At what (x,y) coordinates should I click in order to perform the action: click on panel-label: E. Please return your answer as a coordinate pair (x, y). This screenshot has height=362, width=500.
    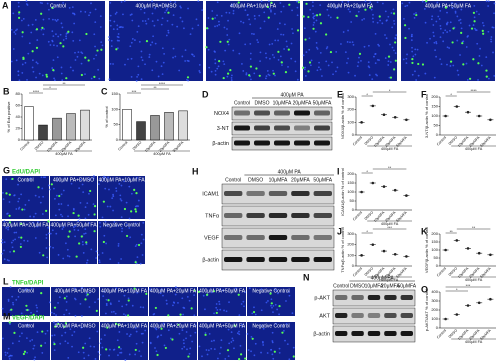
    Looking at the image, I should click on (340, 94).